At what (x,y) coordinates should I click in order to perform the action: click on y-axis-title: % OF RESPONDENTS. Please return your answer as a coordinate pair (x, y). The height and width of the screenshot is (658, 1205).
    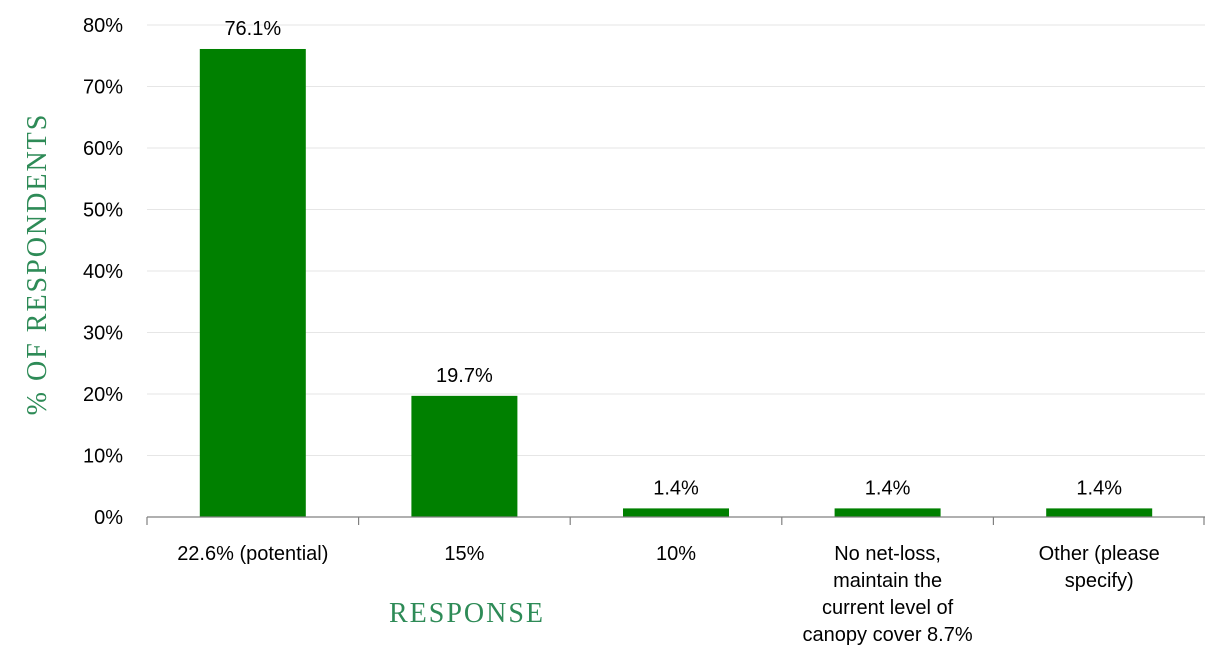
    Looking at the image, I should click on (37, 264).